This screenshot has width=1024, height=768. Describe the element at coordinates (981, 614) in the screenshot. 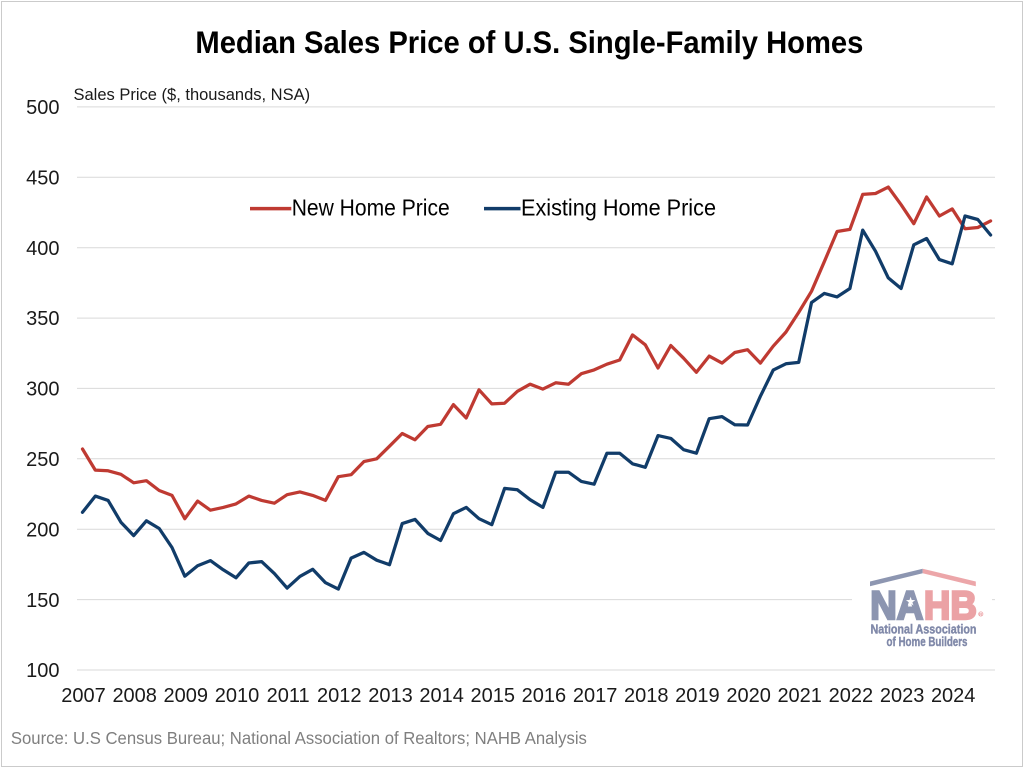

I see `svg-text: R` at that location.